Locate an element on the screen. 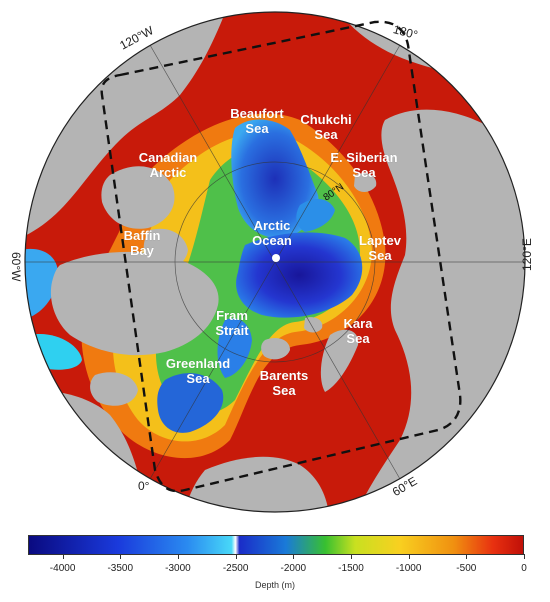 The width and height of the screenshot is (550, 602). sea-label-canadian: Canadian Arctic is located at coordinates (168, 165).